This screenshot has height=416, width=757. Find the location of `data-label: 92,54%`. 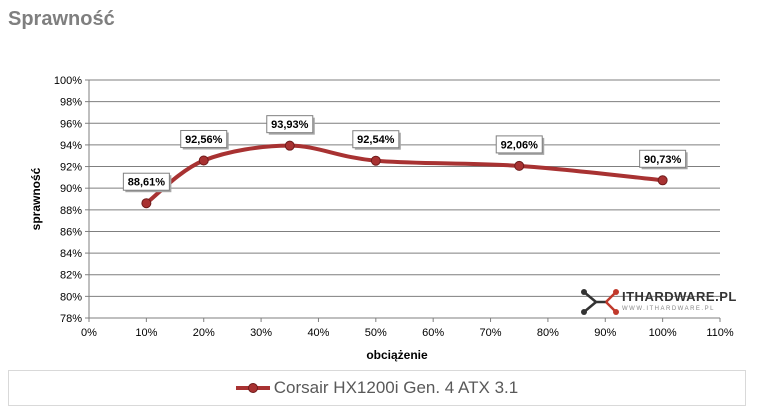

data-label: 92,54% is located at coordinates (376, 140).